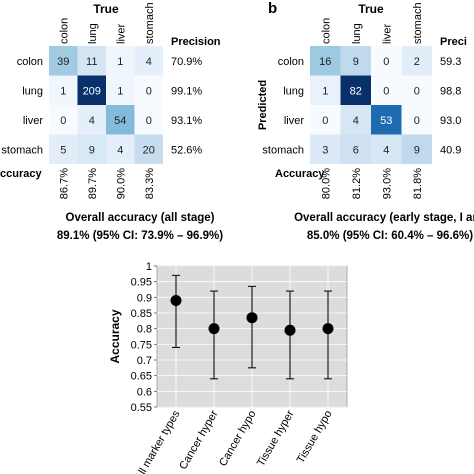 The height and width of the screenshot is (474, 474). What do you see at coordinates (186, 121) in the screenshot?
I see `precision-value: 93.1%` at bounding box center [186, 121].